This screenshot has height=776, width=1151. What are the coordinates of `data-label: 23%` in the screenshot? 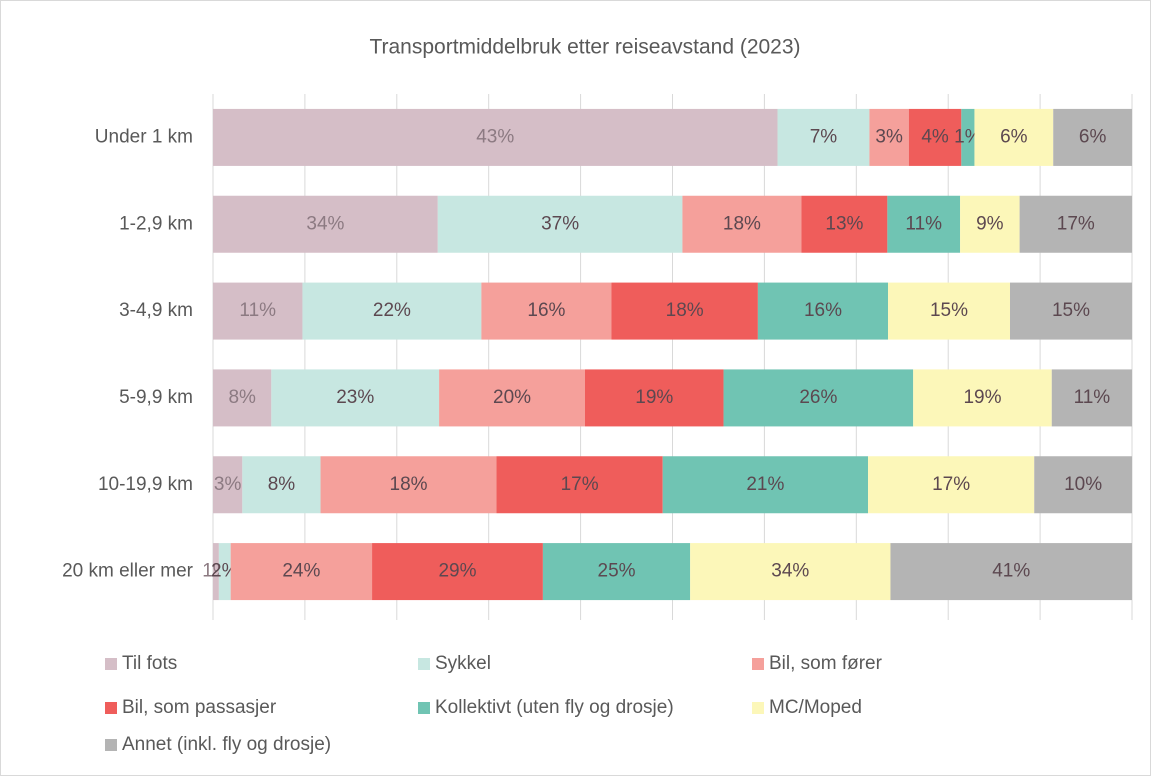 It's located at (355, 397).